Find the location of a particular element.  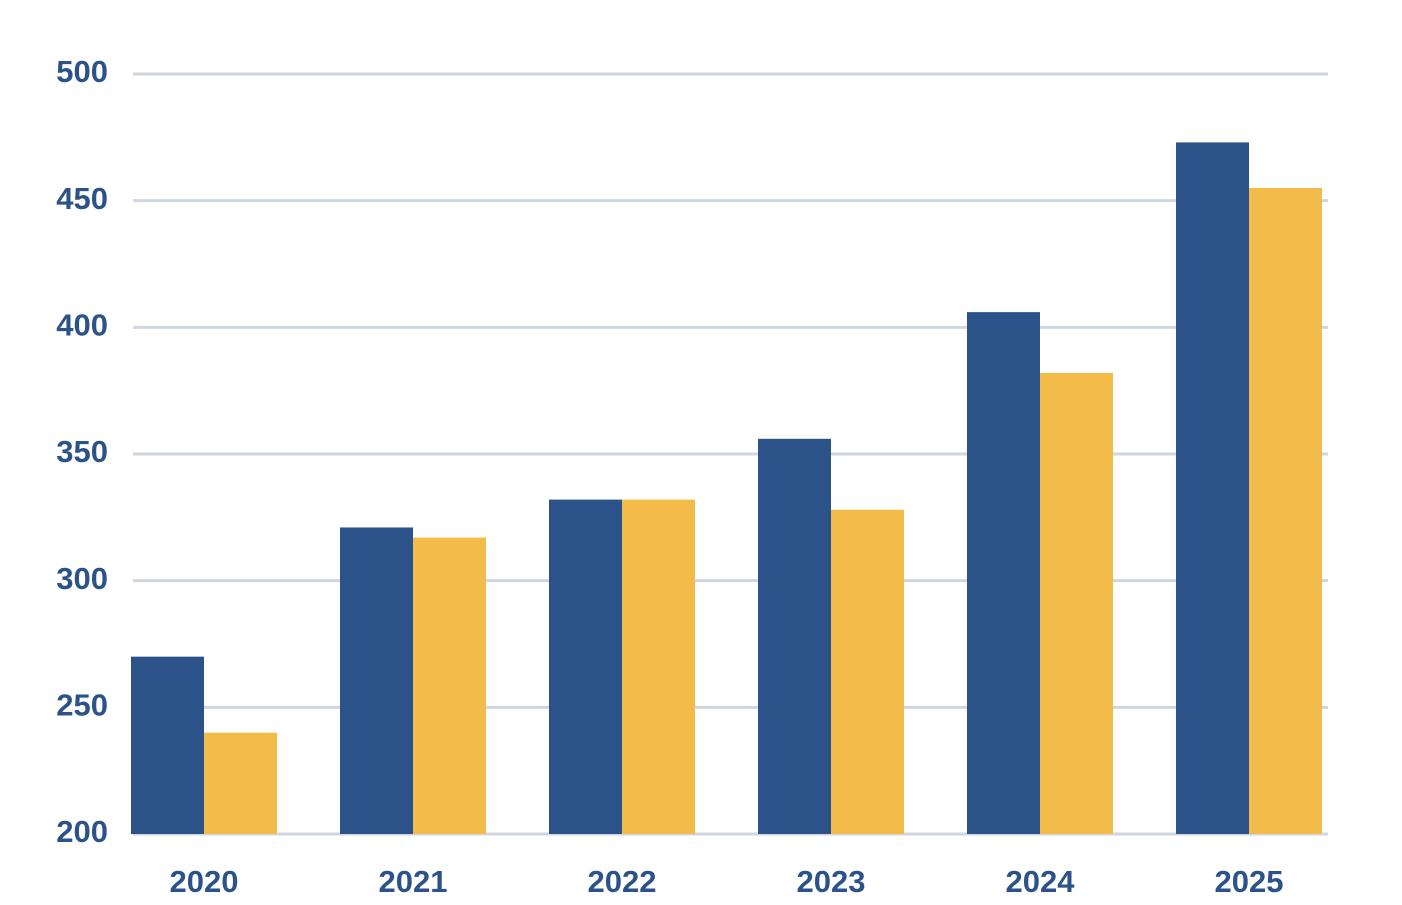

y-tick-label: 400 is located at coordinates (82, 325).